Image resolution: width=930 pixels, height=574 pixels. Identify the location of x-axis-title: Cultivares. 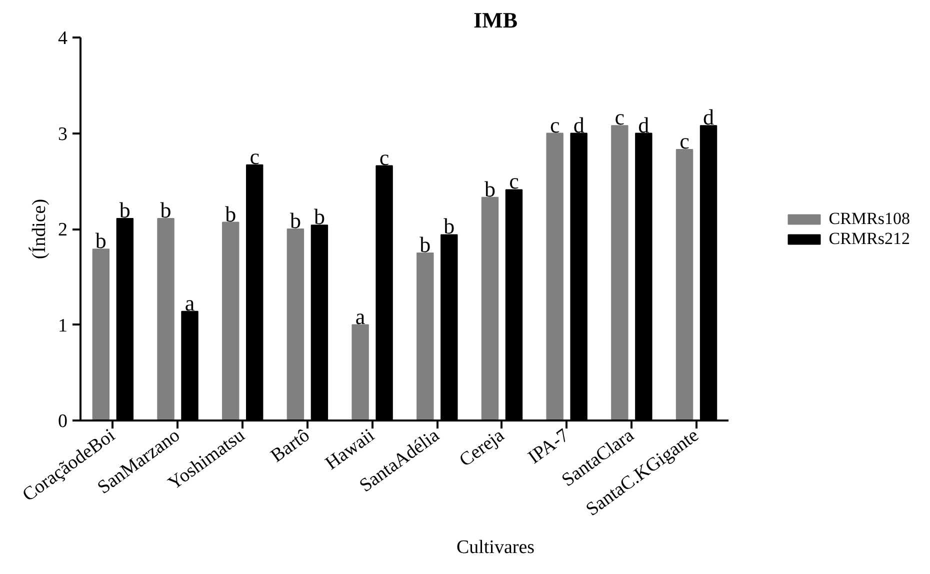
(495, 547).